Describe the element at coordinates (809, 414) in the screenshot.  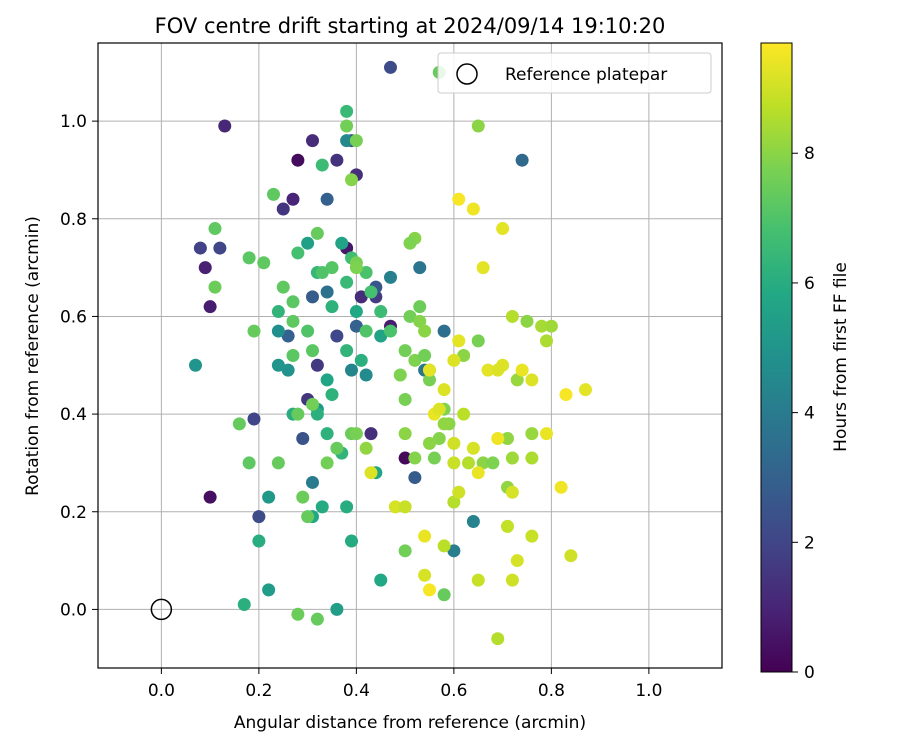
I see `colorbar-tick-label: 4` at that location.